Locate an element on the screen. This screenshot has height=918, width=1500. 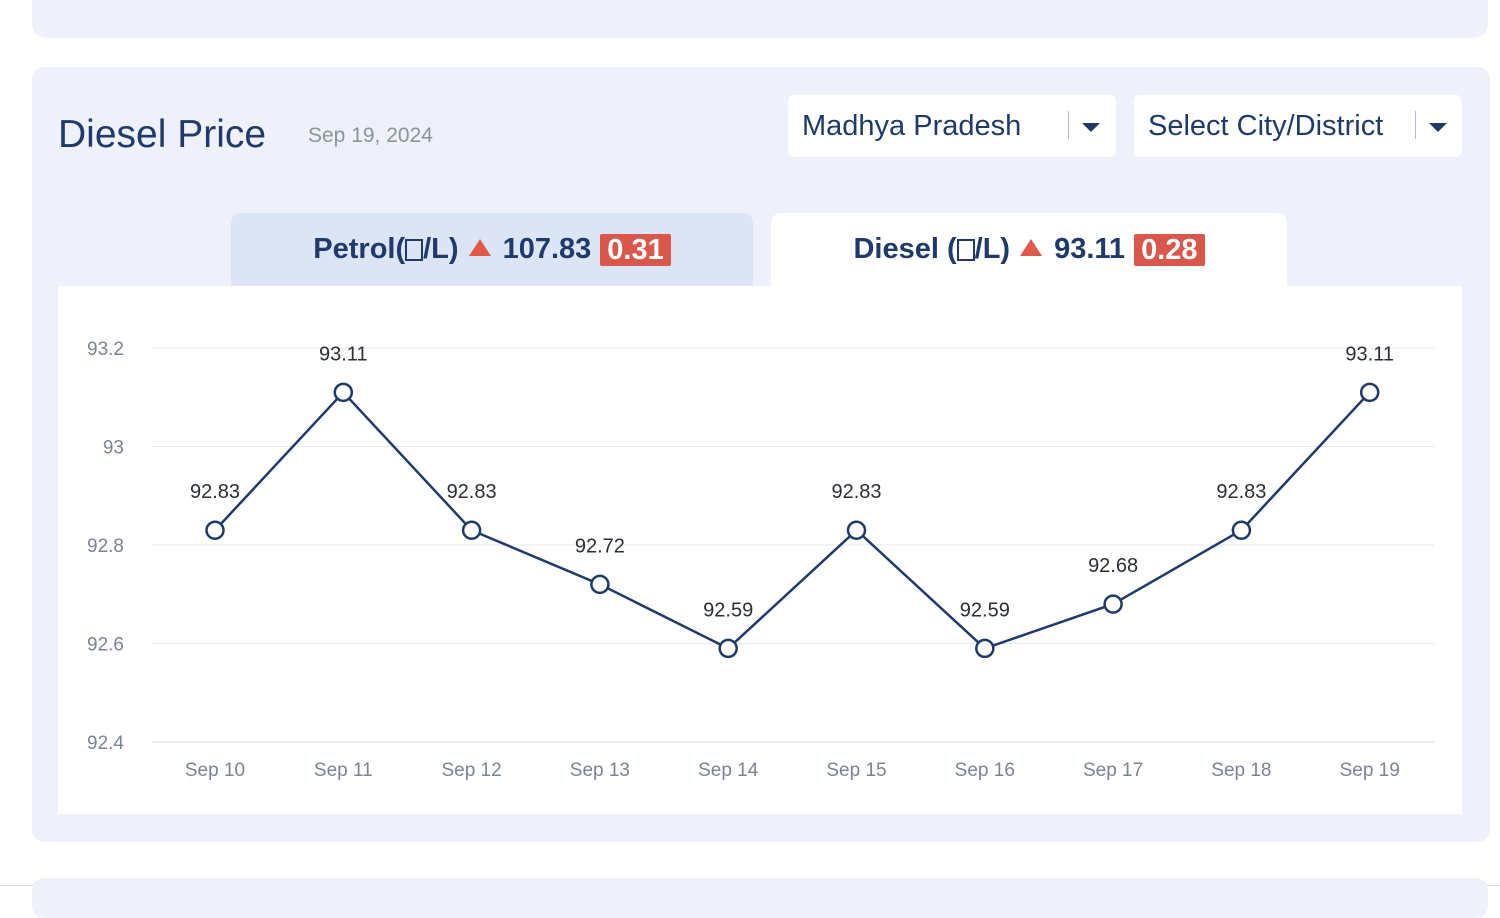
petrol-tab-label-start: Petrol( is located at coordinates (359, 249).